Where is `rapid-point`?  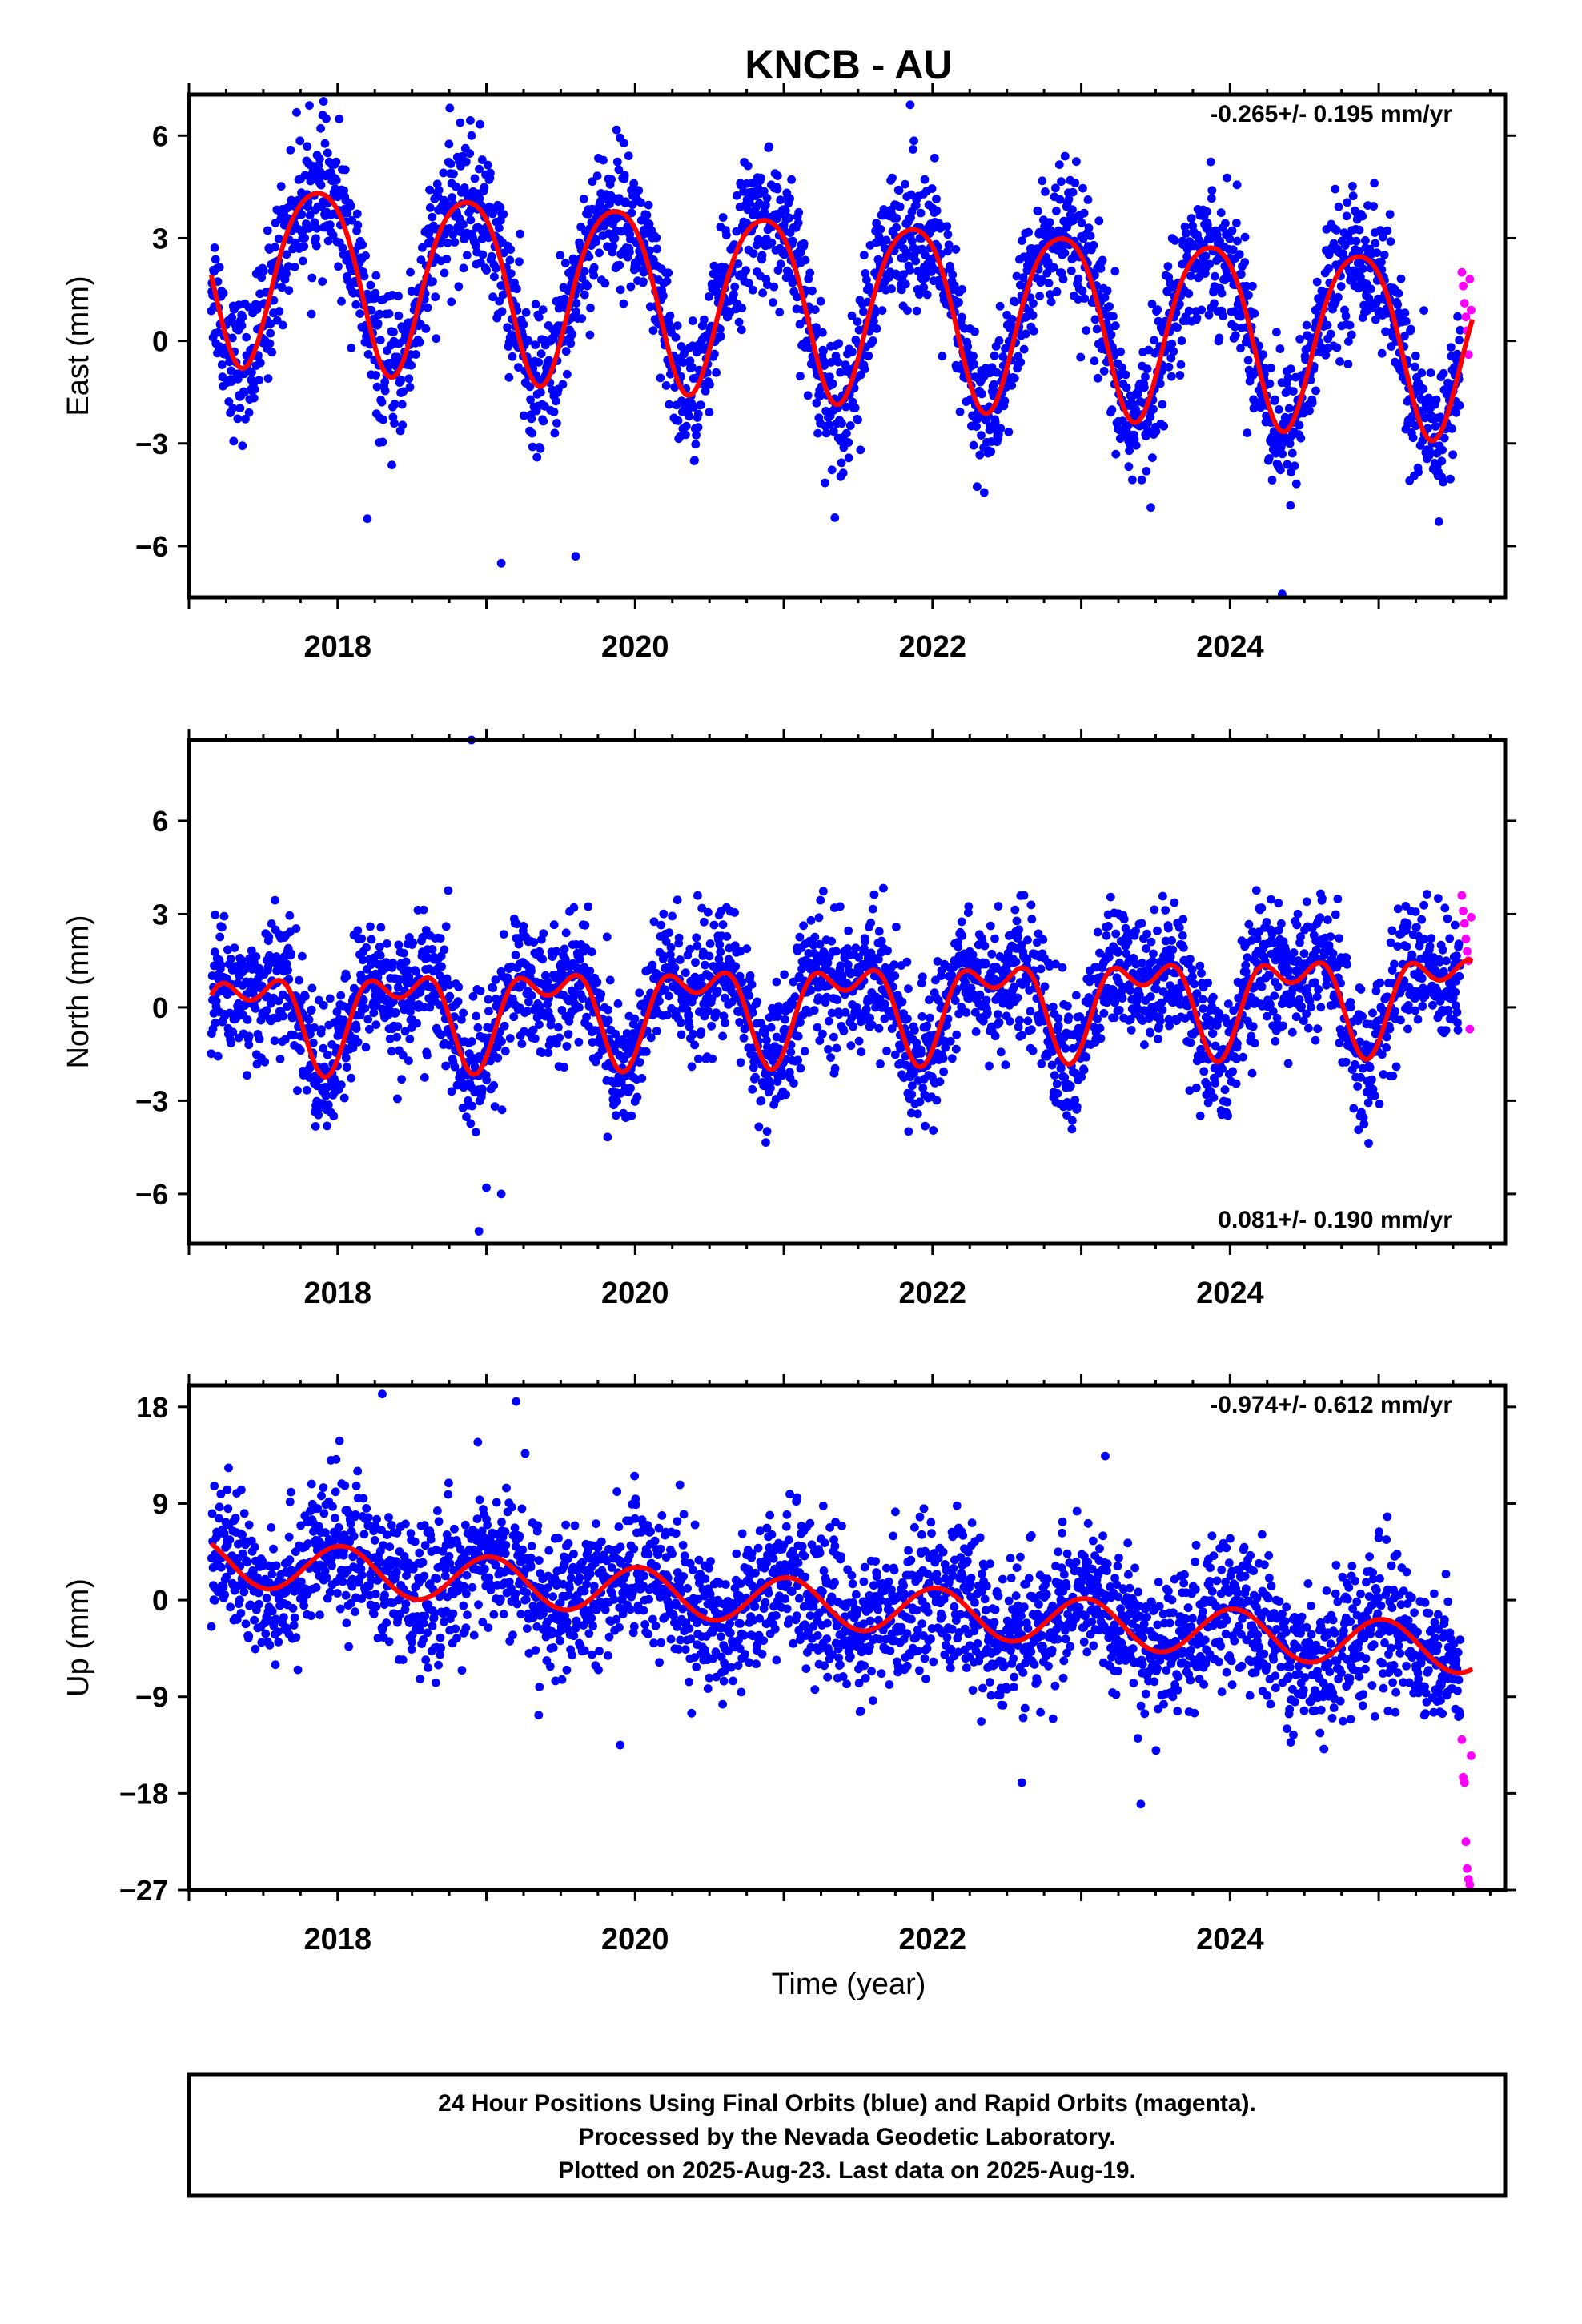 rapid-point is located at coordinates (1470, 279).